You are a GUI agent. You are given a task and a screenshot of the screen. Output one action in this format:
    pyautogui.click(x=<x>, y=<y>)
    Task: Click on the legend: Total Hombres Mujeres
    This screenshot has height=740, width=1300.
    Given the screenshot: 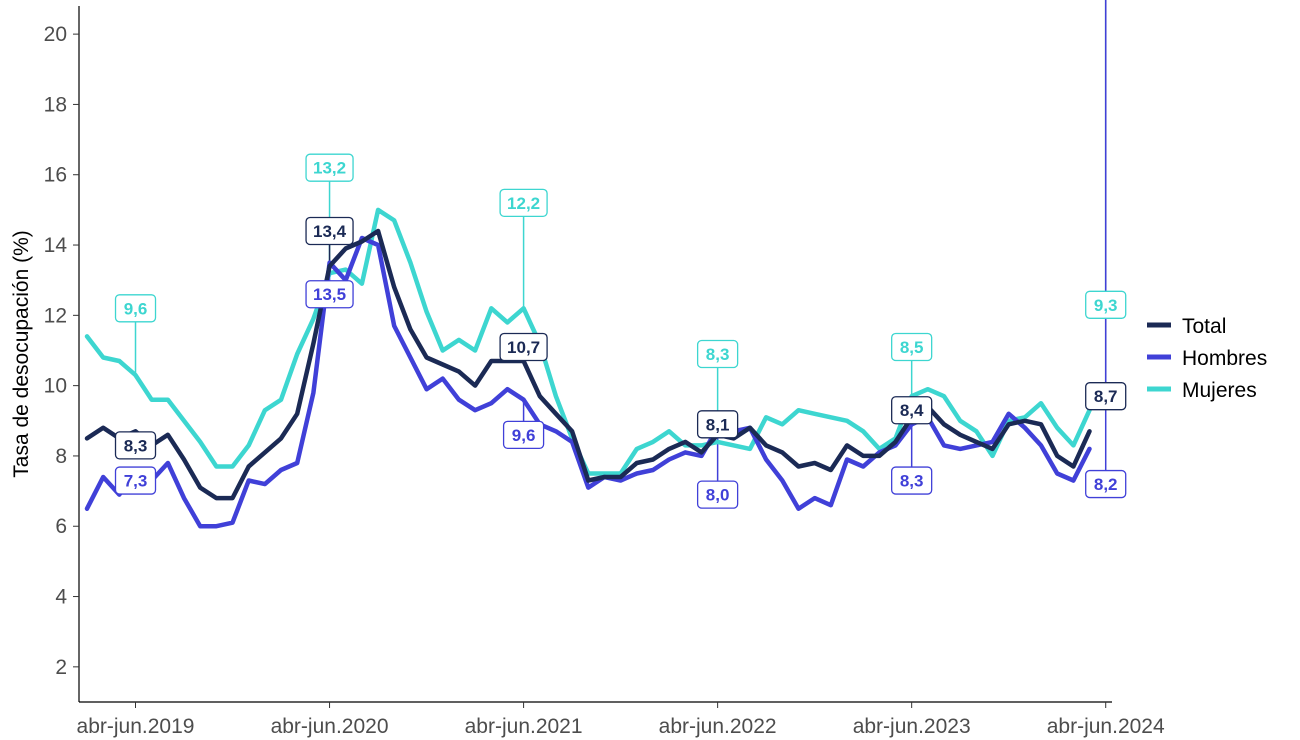 What is the action you would take?
    pyautogui.click(x=1207, y=358)
    